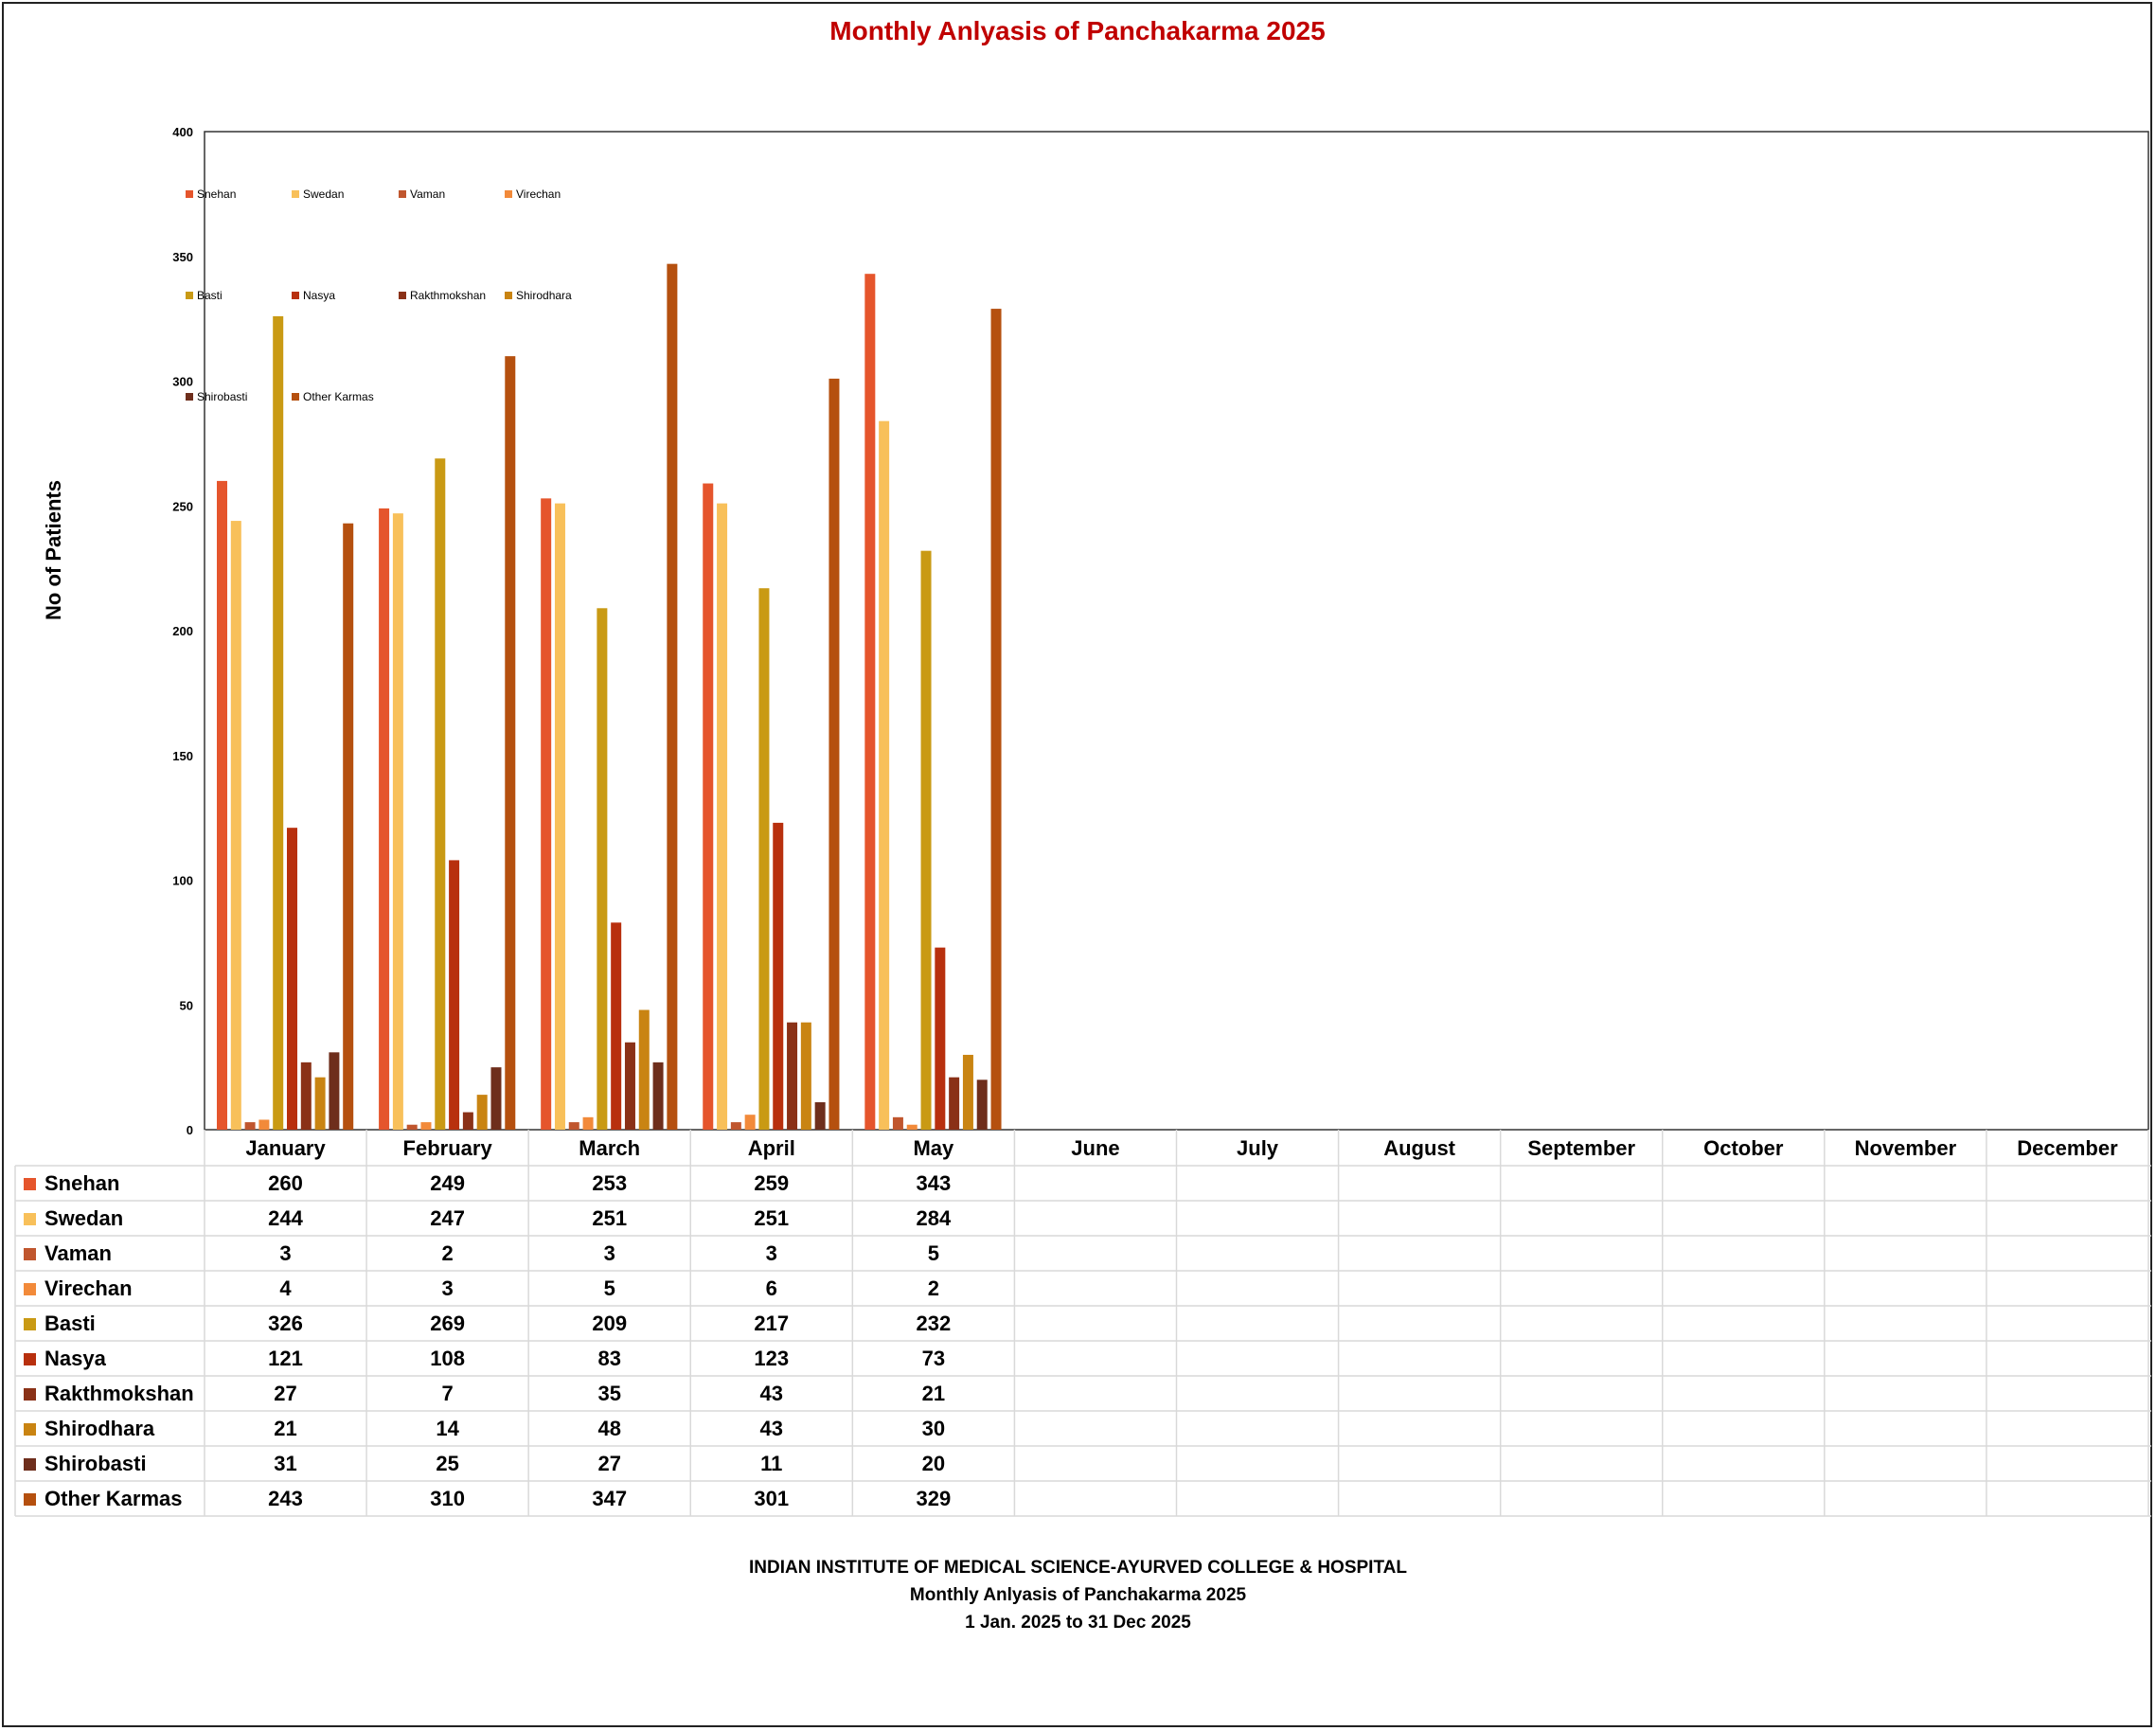 This screenshot has width=2156, height=1731. I want to click on bar-virechan-march, so click(588, 1123).